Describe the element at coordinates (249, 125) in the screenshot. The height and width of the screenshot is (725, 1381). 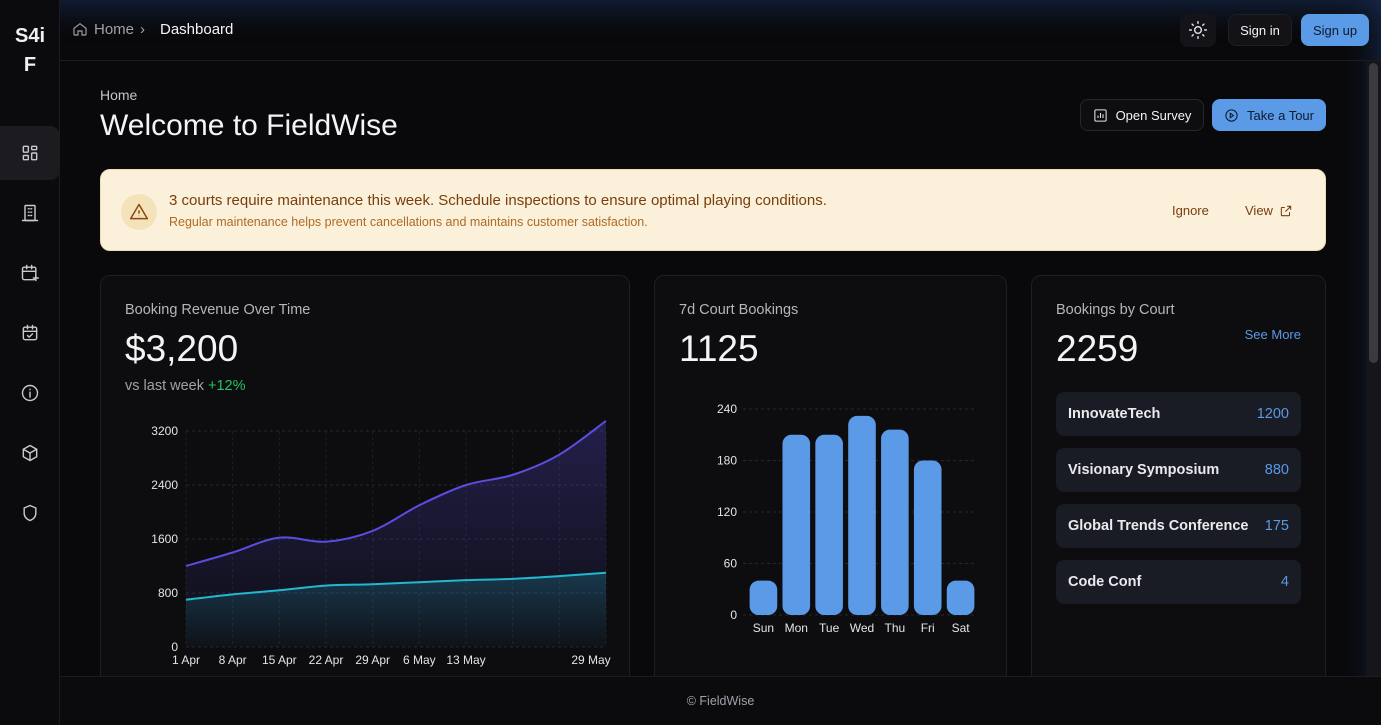
I see `page-title: Welcome to FieldWise` at that location.